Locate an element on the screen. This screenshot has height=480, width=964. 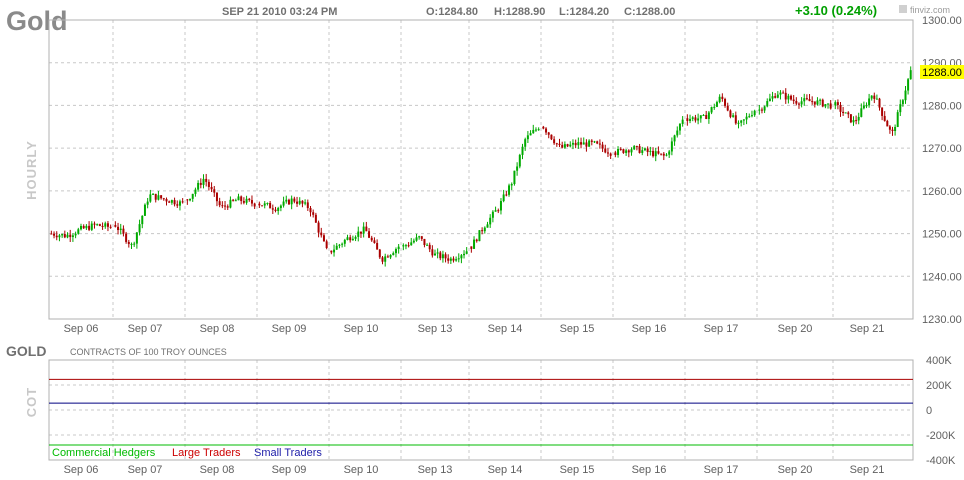
time-tick-label: Sep 15 is located at coordinates (577, 329).